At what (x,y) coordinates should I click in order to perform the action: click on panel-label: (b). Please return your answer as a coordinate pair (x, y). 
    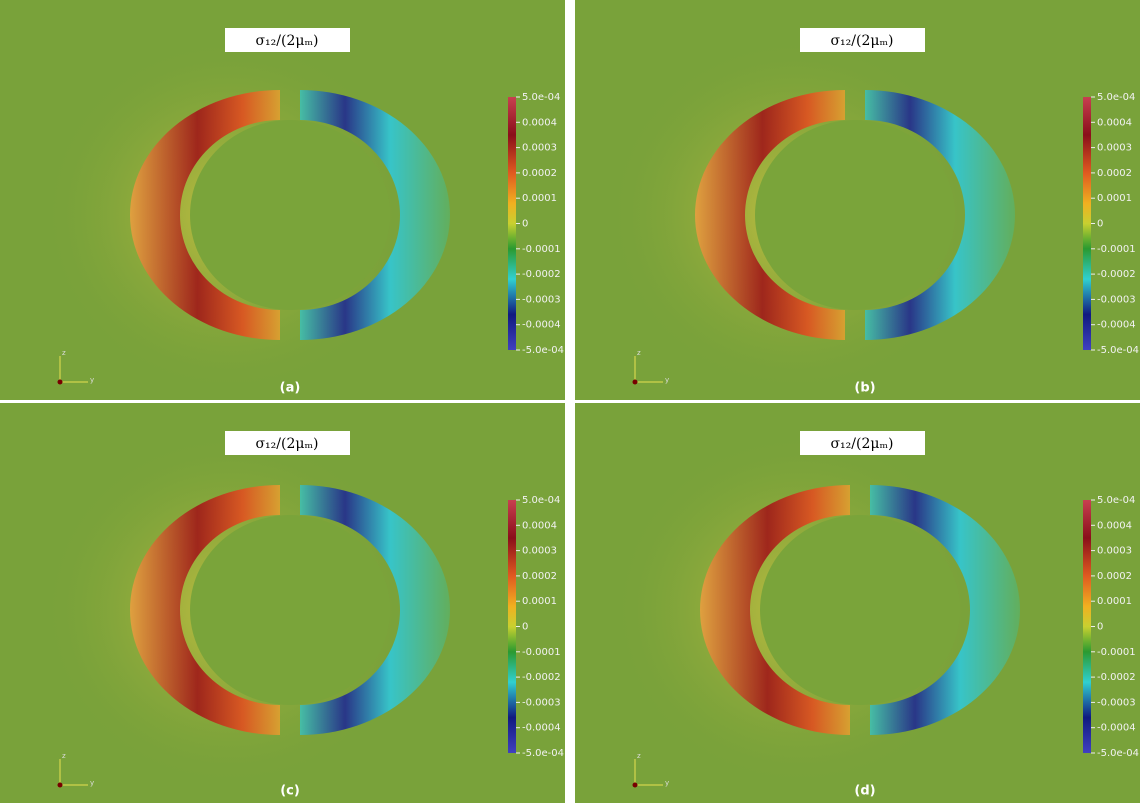
    Looking at the image, I should click on (864, 388).